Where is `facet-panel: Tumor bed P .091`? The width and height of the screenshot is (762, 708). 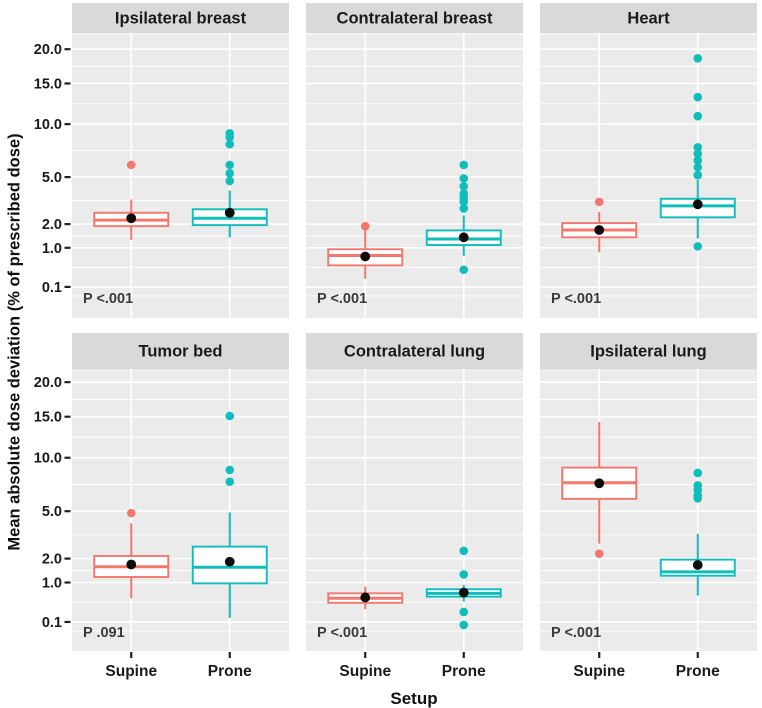 facet-panel: Tumor bed P .091 is located at coordinates (180, 492).